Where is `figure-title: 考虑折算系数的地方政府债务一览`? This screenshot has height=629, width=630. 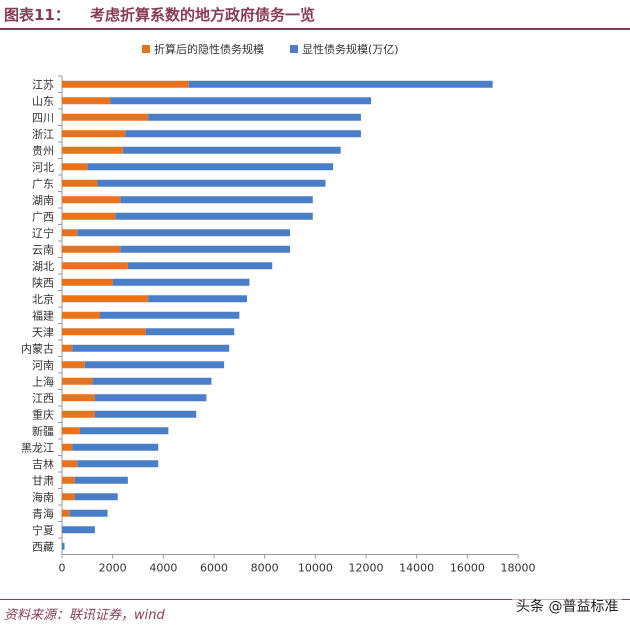 figure-title: 考虑折算系数的地方政府债务一览 is located at coordinates (203, 15).